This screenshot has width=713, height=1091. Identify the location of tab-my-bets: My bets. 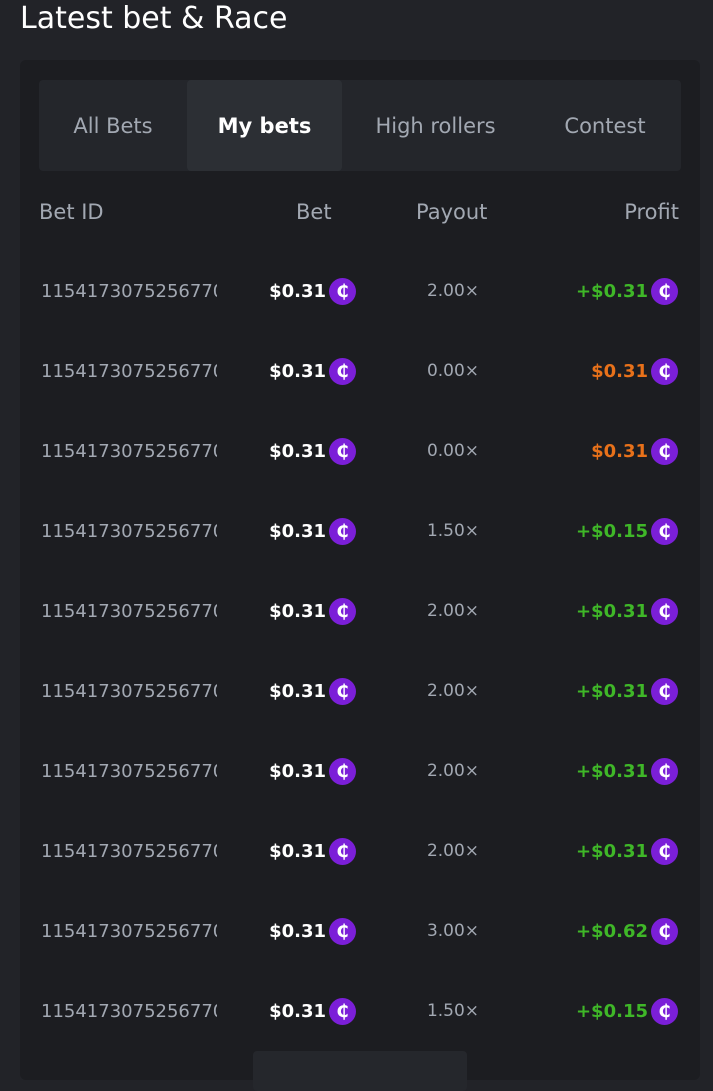
(264, 125).